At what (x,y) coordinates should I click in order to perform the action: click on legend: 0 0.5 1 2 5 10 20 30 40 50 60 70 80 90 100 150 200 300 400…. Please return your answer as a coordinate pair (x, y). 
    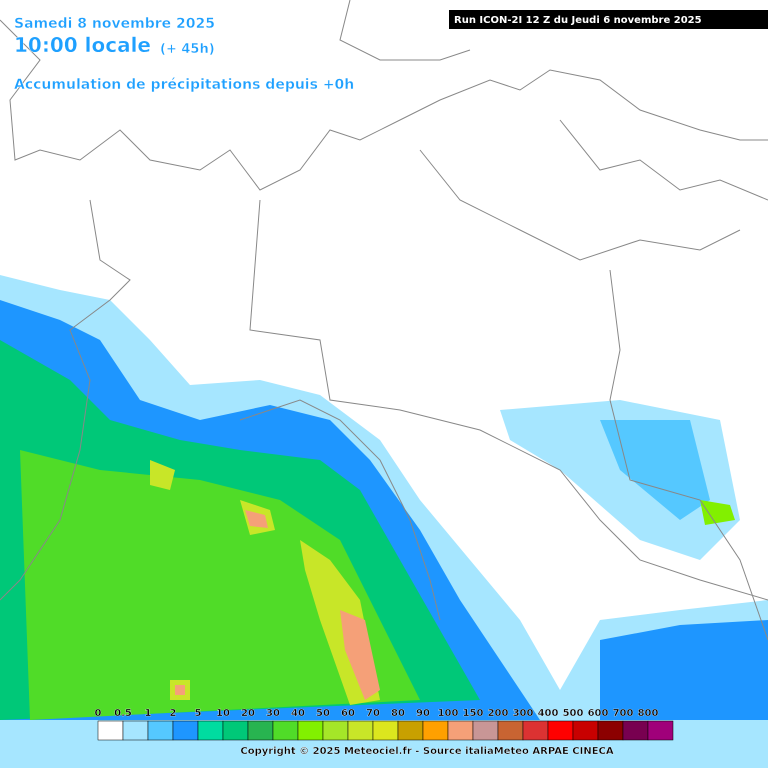
    Looking at the image, I should click on (384, 724).